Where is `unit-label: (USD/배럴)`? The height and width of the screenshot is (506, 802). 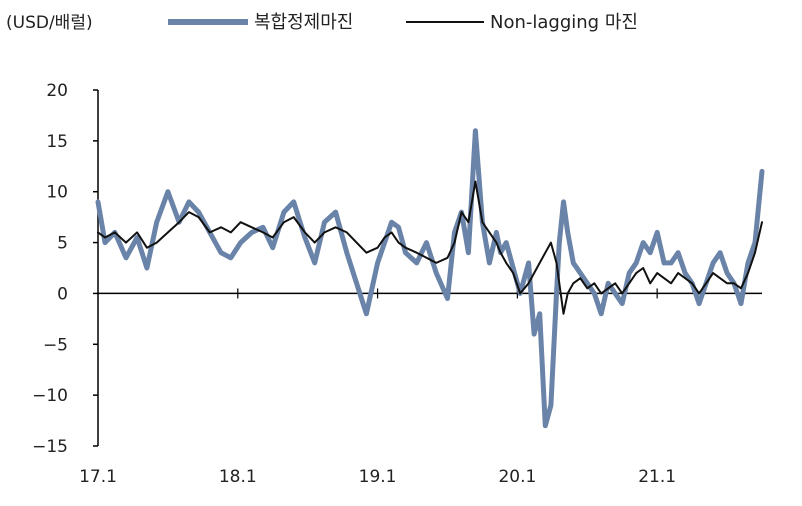 unit-label: (USD/배럴) is located at coordinates (49, 23).